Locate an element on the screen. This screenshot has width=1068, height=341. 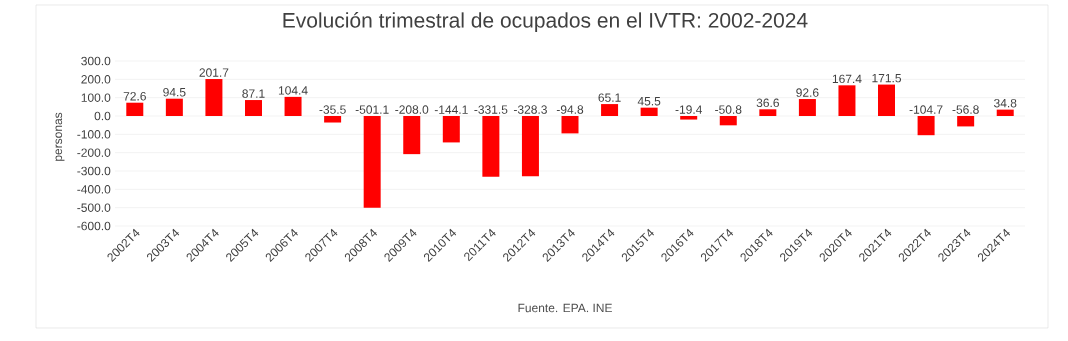
data-label: -35.5 is located at coordinates (332, 109).